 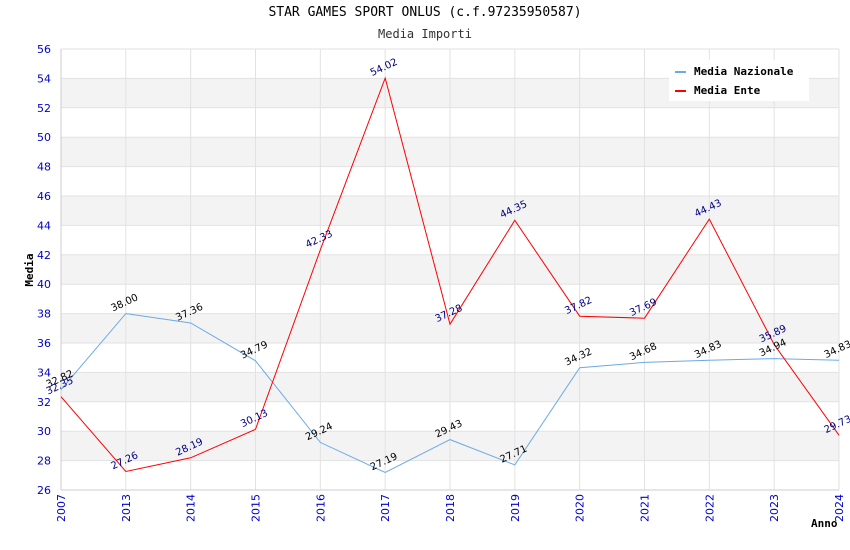 I want to click on x-axis-label: Anno, so click(x=824, y=523).